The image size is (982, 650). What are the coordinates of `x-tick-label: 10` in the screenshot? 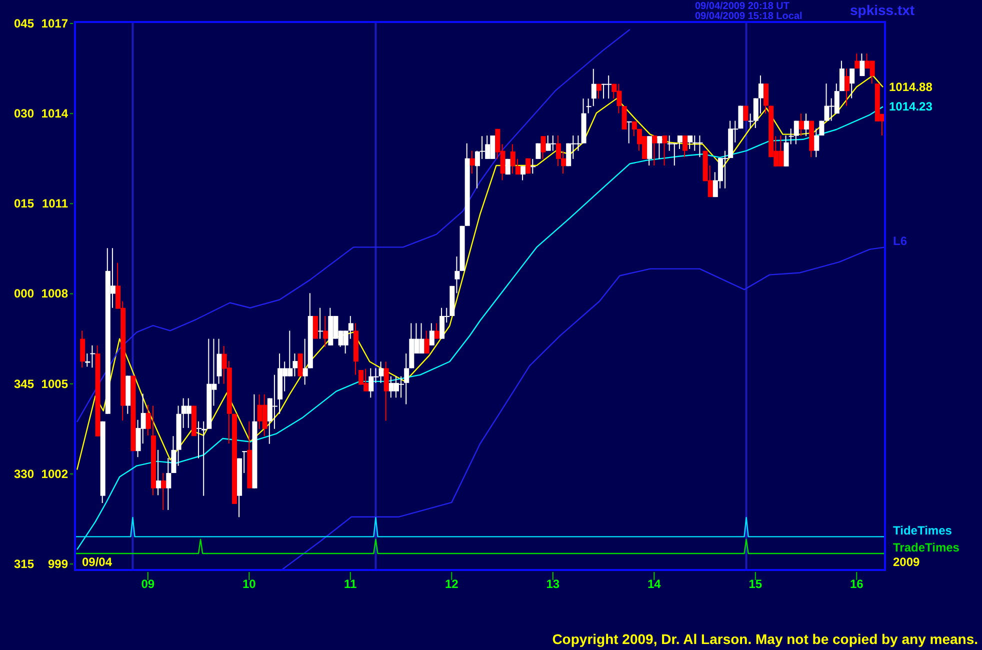 It's located at (249, 584).